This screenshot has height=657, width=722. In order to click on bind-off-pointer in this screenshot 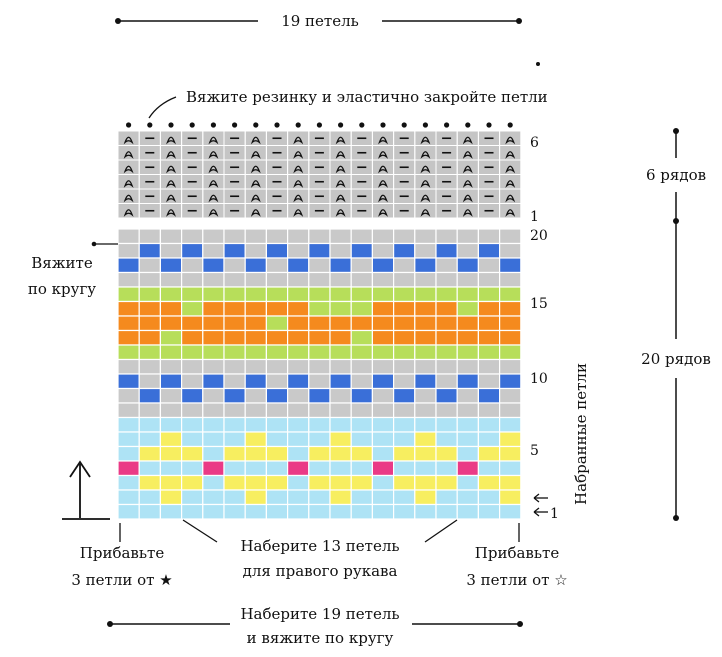, I will do `click(162, 107)`.